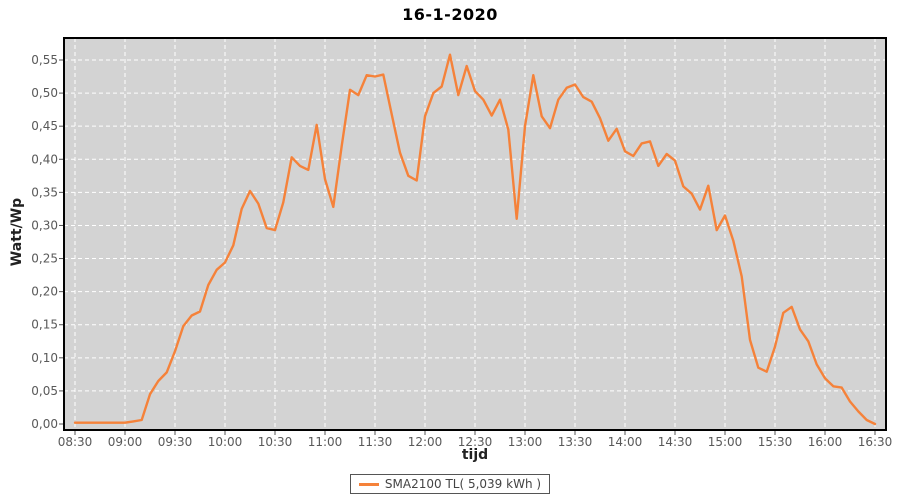 Image resolution: width=900 pixels, height=500 pixels. I want to click on x-tick-label: 13:00, so click(525, 442).